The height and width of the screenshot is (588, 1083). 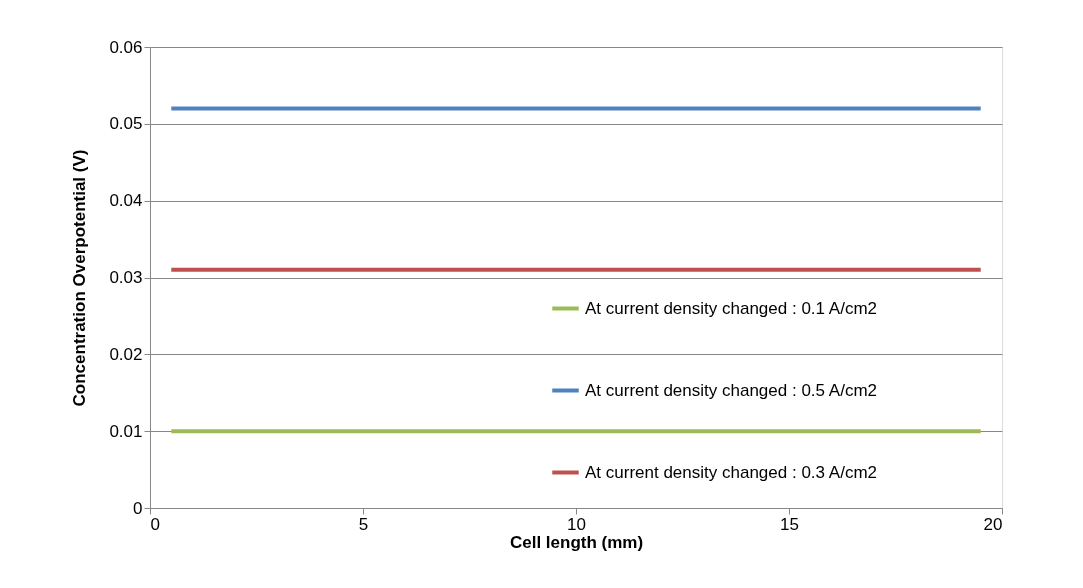 What do you see at coordinates (993, 524) in the screenshot?
I see `x-tick-label: 20` at bounding box center [993, 524].